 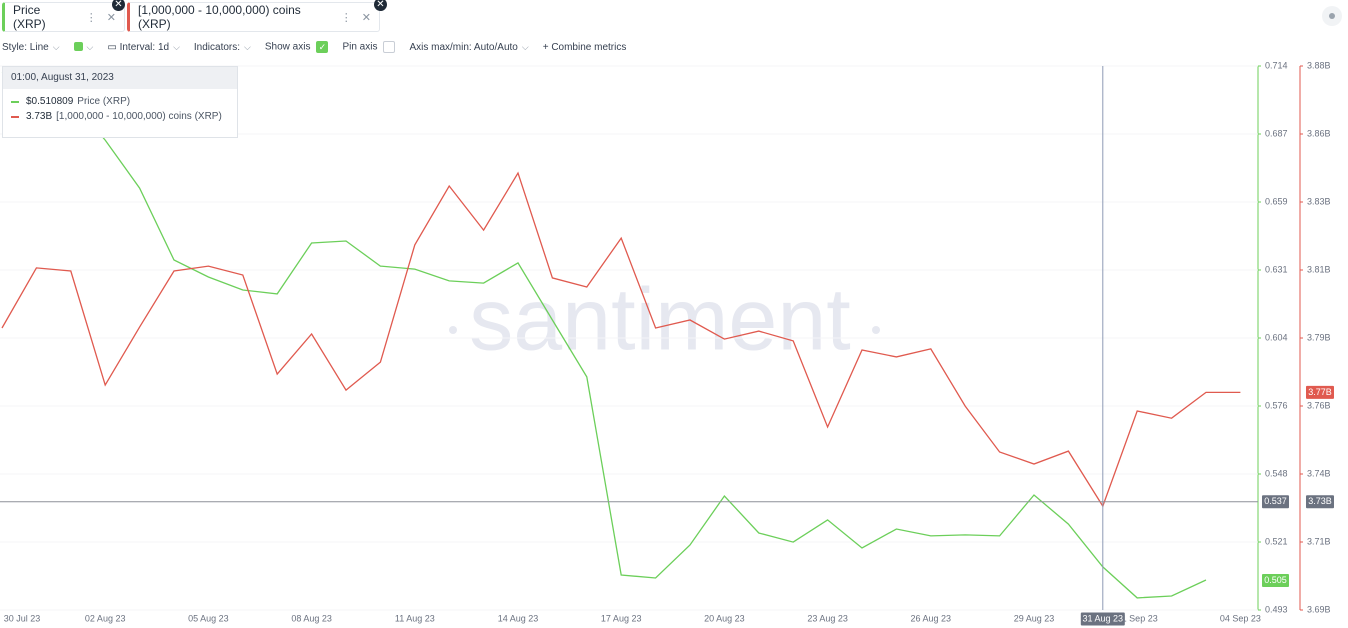 I want to click on show-axis-toggle: Show axis ✓, so click(x=297, y=47).